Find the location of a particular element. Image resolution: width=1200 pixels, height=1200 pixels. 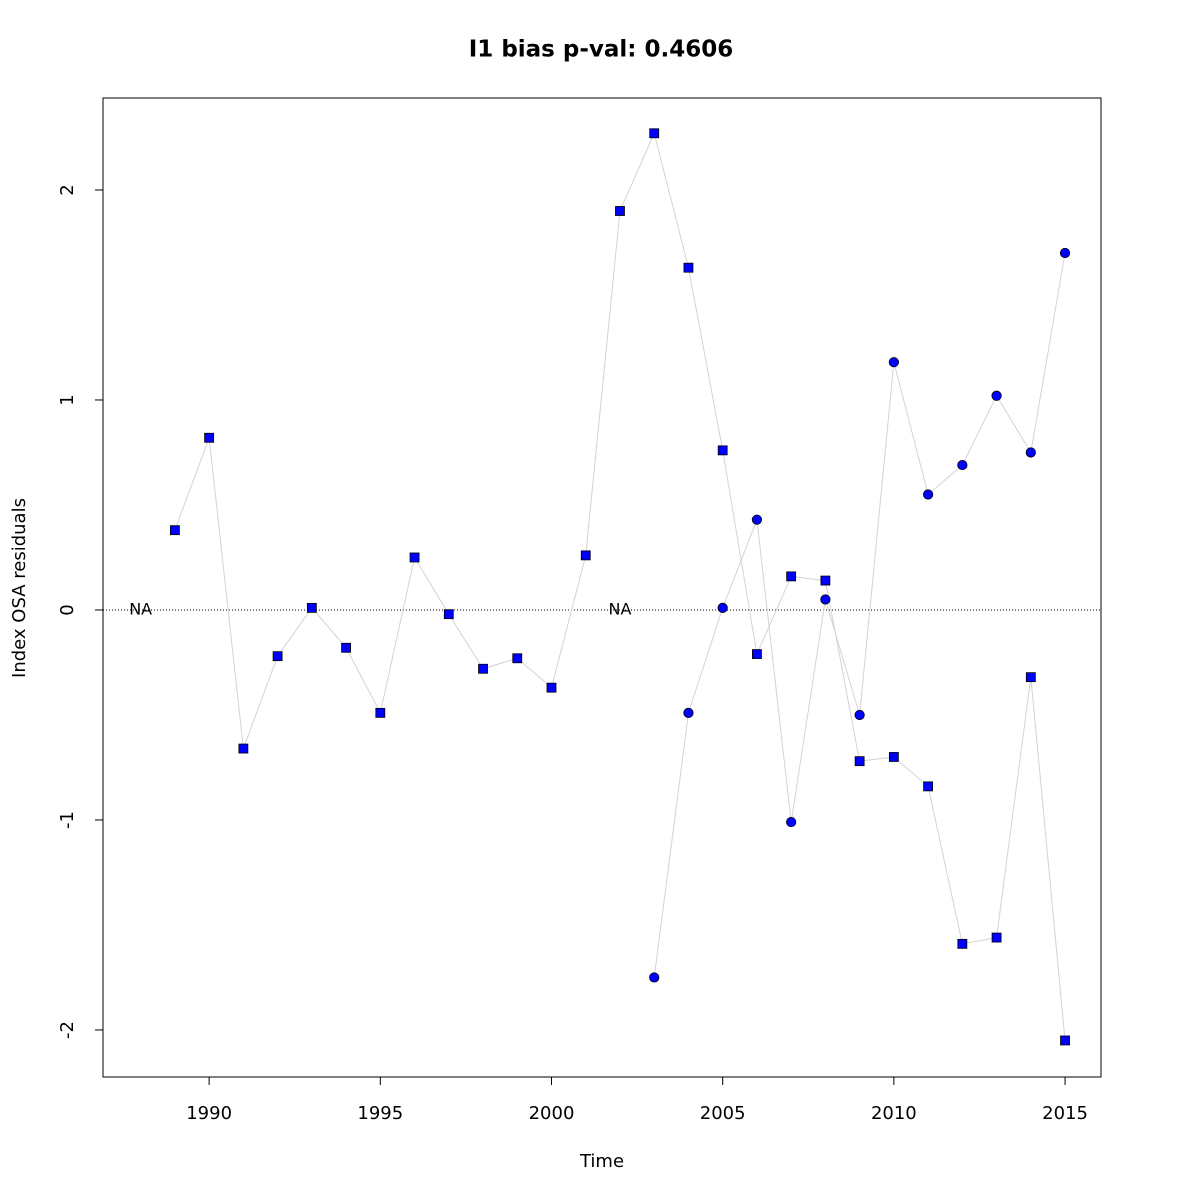

x-tick-label: 1990 is located at coordinates (209, 1113).